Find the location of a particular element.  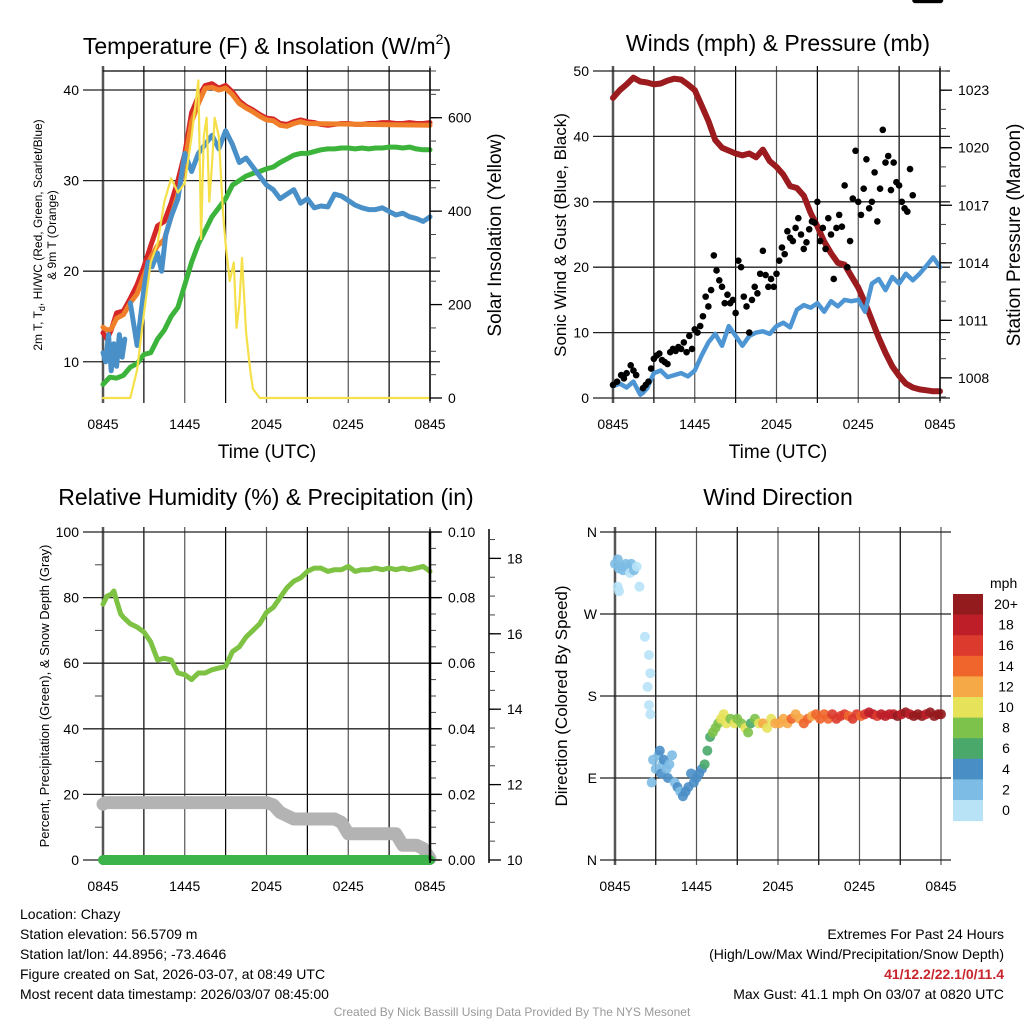

wind-speed-legend: mph 20+ 18 16 14 12 10 8 6 4 2 0 is located at coordinates (985, 698).